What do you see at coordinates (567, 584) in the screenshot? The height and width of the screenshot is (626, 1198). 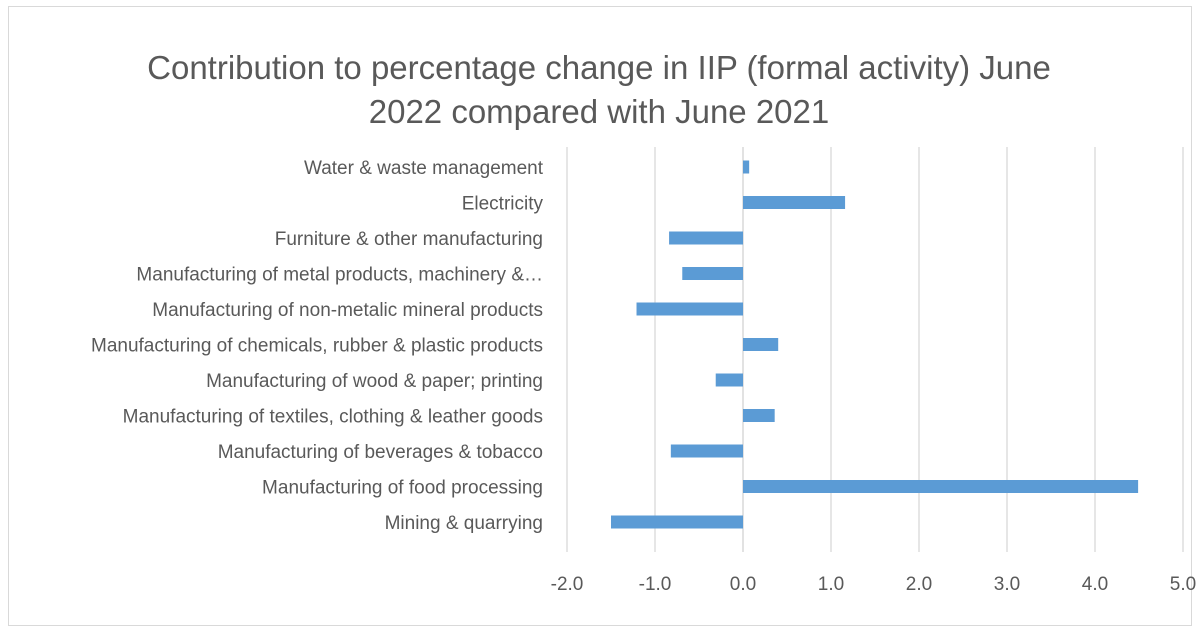 I see `x-tick-label: -2.0` at bounding box center [567, 584].